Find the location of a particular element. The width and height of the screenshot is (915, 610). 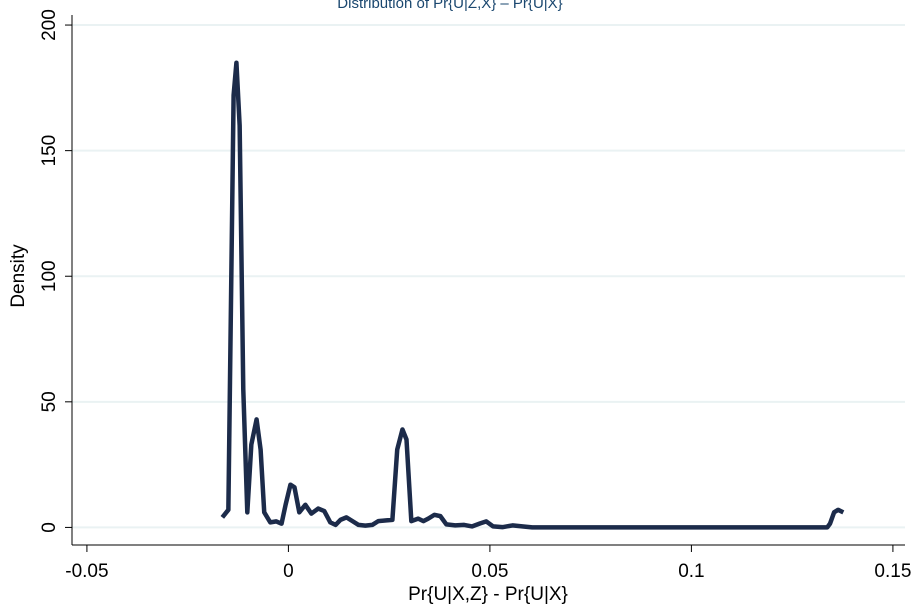

y-tick-label: 150 is located at coordinates (49, 151).